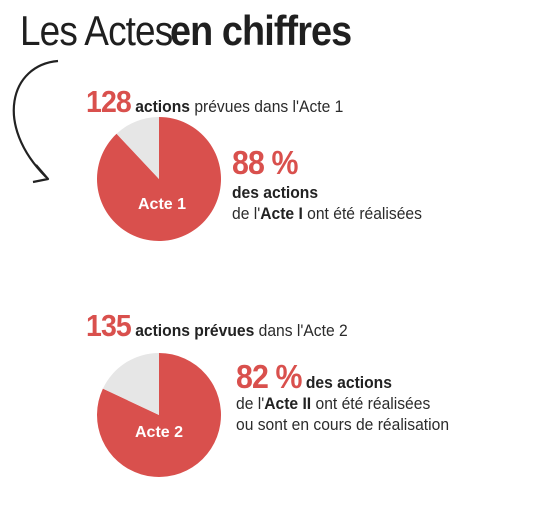 Image resolution: width=546 pixels, height=520 pixels. Describe the element at coordinates (275, 192) in the screenshot. I see `acte1-desc-line1: des actions` at that location.